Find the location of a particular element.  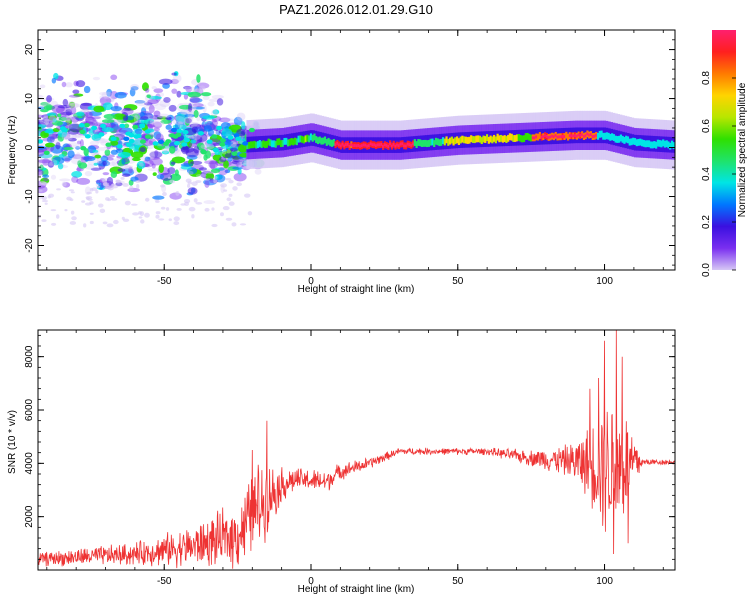

colorbar-tick-label: 0.2 is located at coordinates (706, 222).